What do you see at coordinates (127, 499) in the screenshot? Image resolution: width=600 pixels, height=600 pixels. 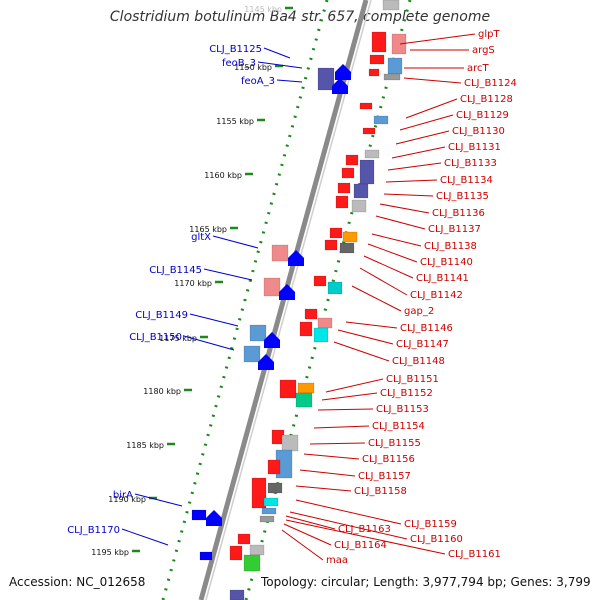 I see `kbp-tick-label: 1190 kbp` at bounding box center [127, 499].